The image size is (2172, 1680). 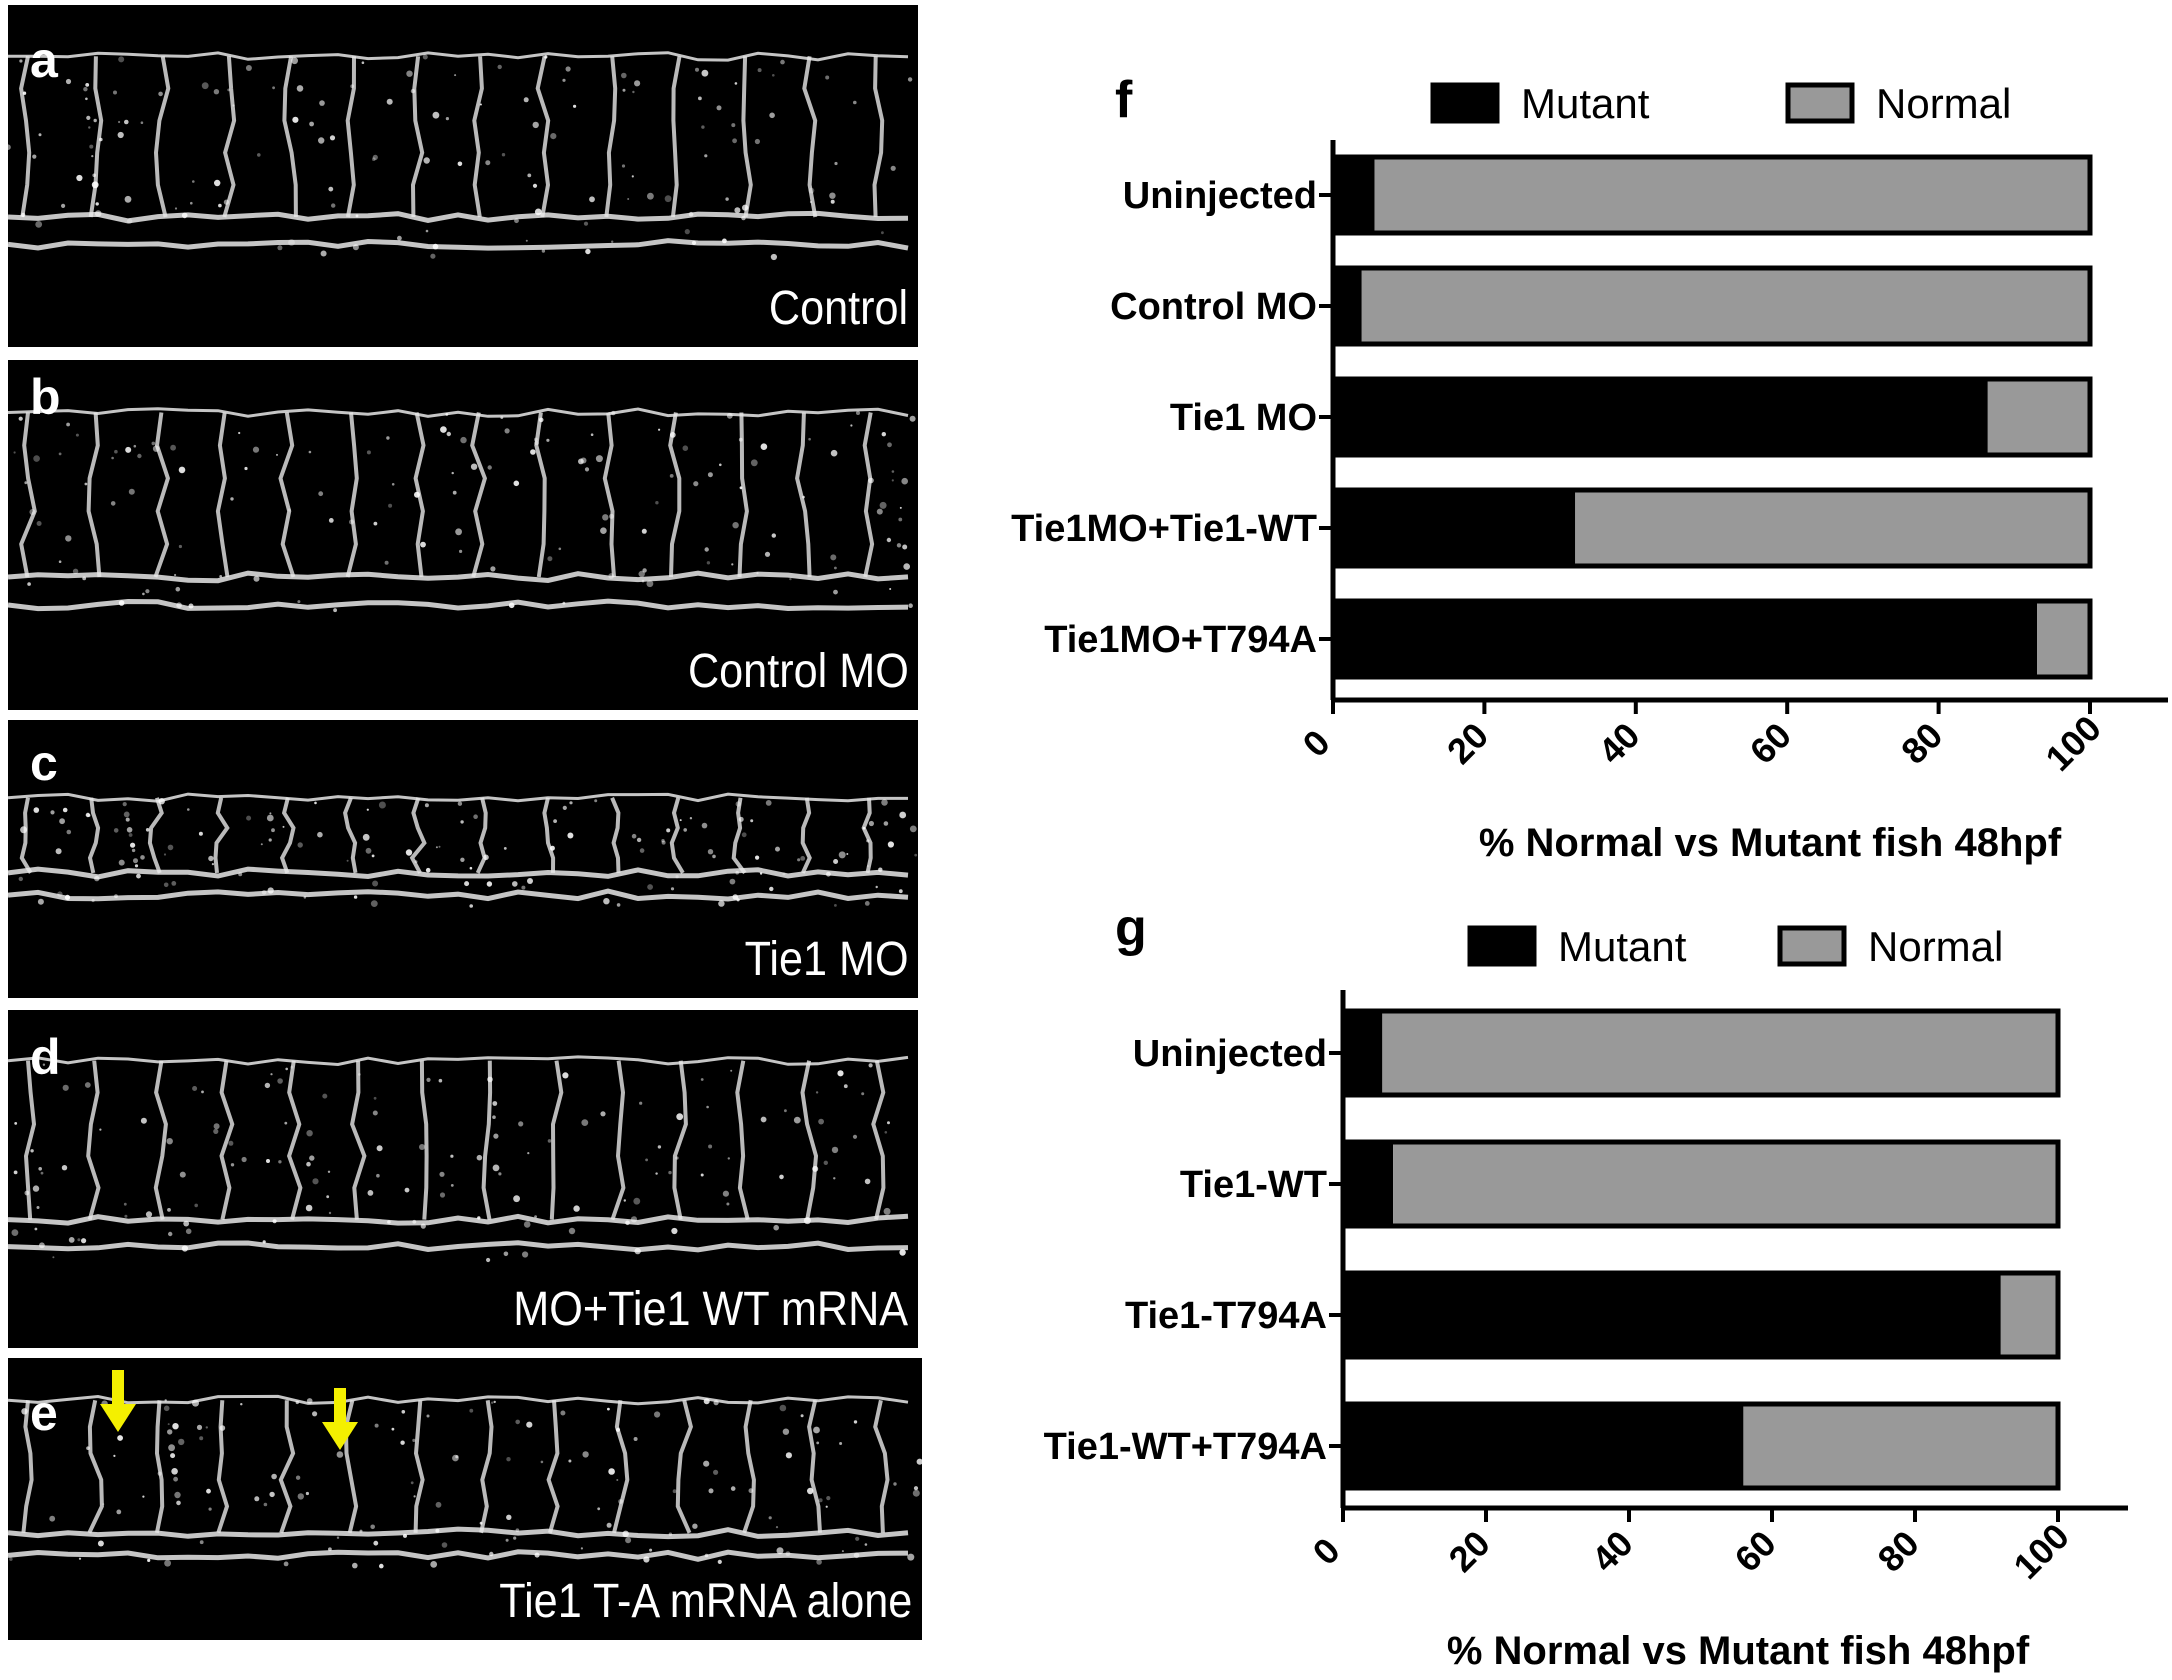 What do you see at coordinates (1368, 1184) in the screenshot?
I see `bar-mutant` at bounding box center [1368, 1184].